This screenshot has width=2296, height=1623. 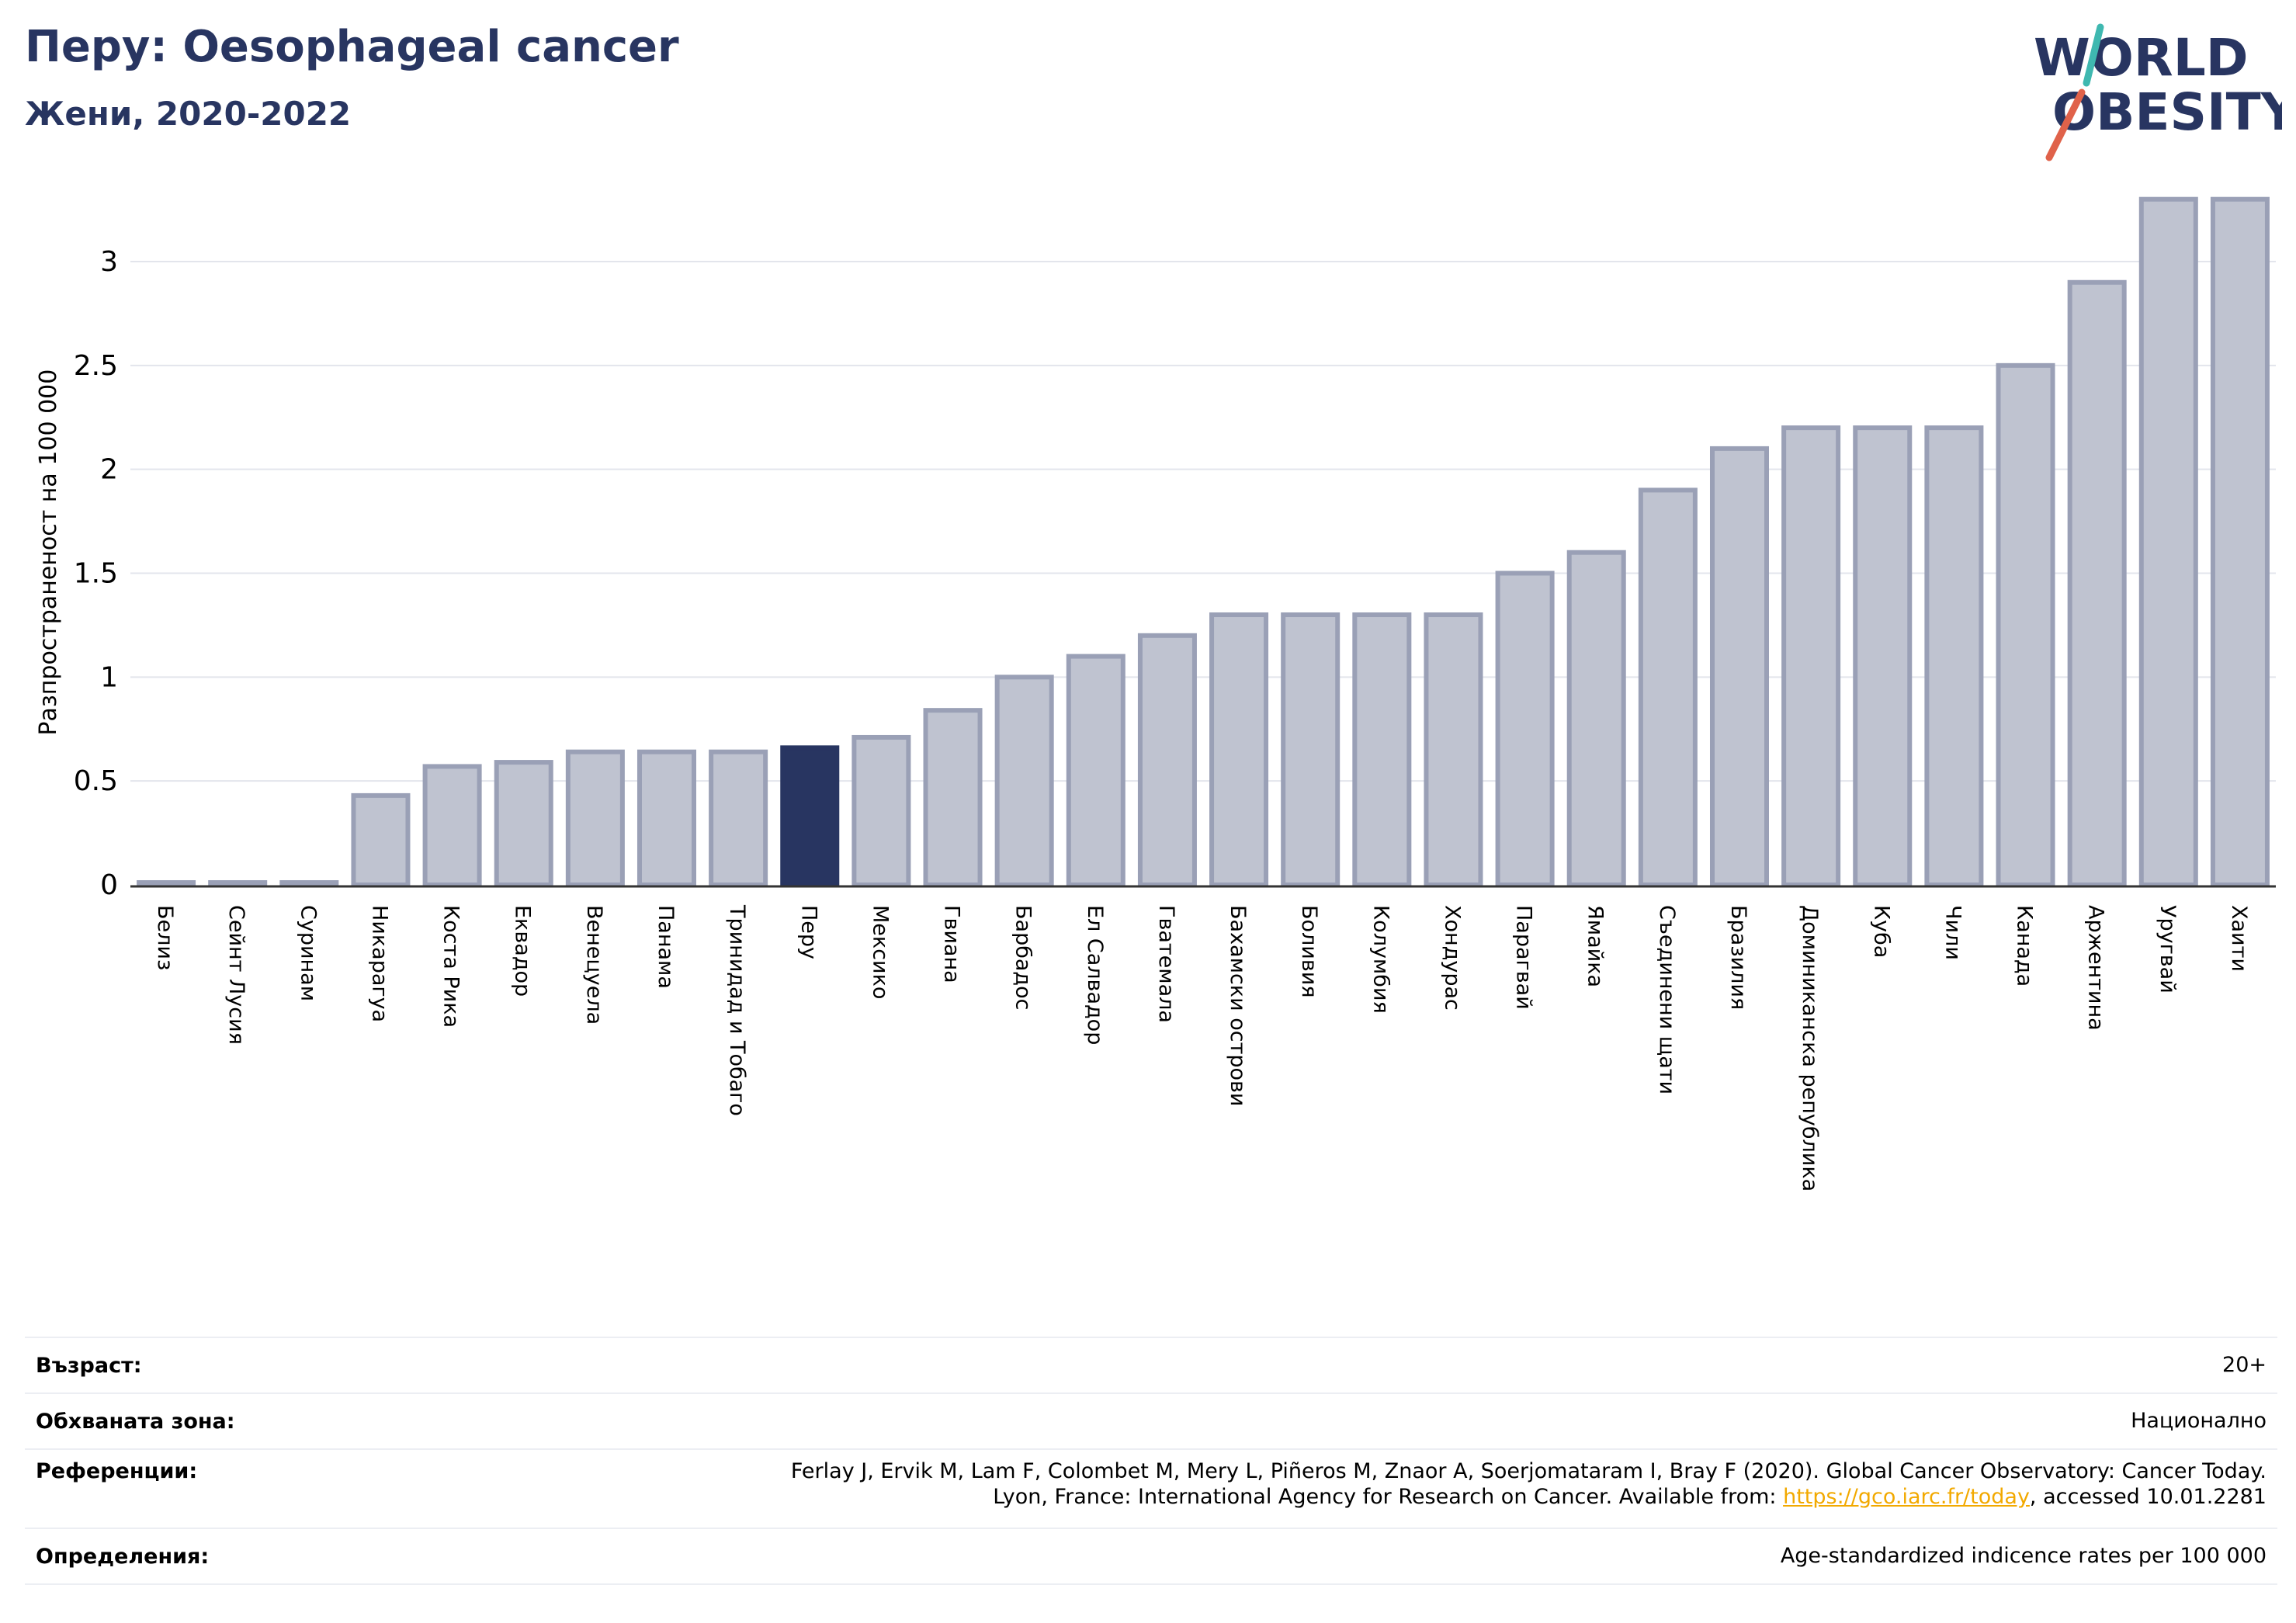 I want to click on x-tick-label: Гвиана, so click(x=952, y=944).